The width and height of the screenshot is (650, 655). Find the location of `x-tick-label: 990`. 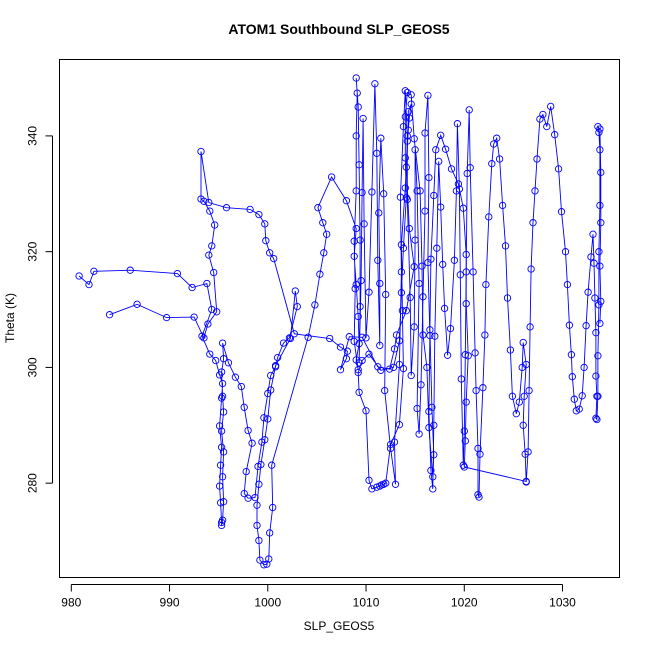

x-tick-label: 990 is located at coordinates (170, 603).